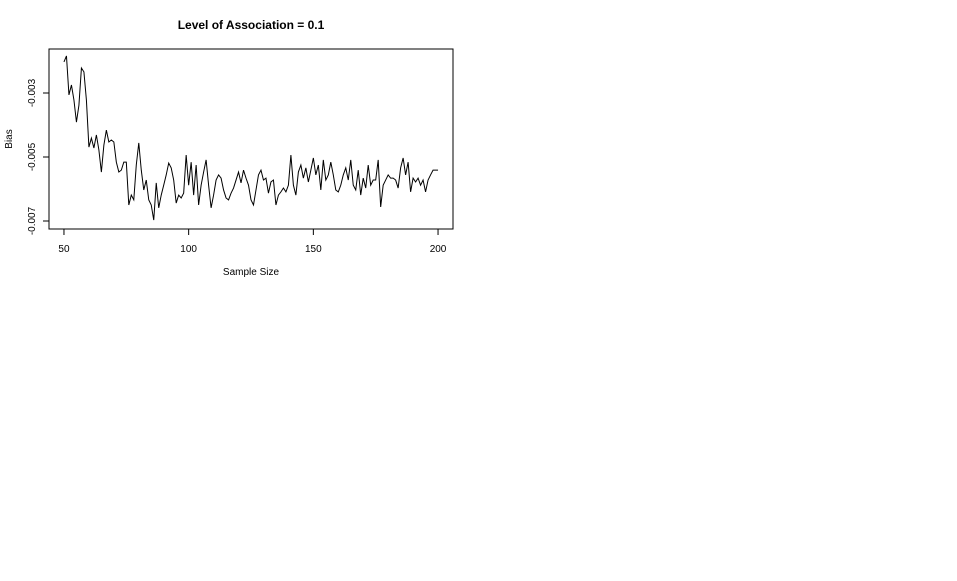  What do you see at coordinates (32, 156) in the screenshot?
I see `y-tick-label: -0.005` at bounding box center [32, 156].